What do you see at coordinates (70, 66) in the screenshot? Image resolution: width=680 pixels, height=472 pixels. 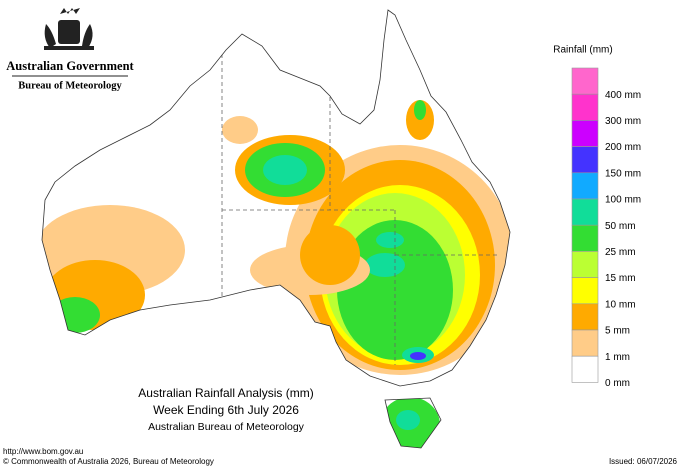 I see `government-name: Australian Government` at bounding box center [70, 66].